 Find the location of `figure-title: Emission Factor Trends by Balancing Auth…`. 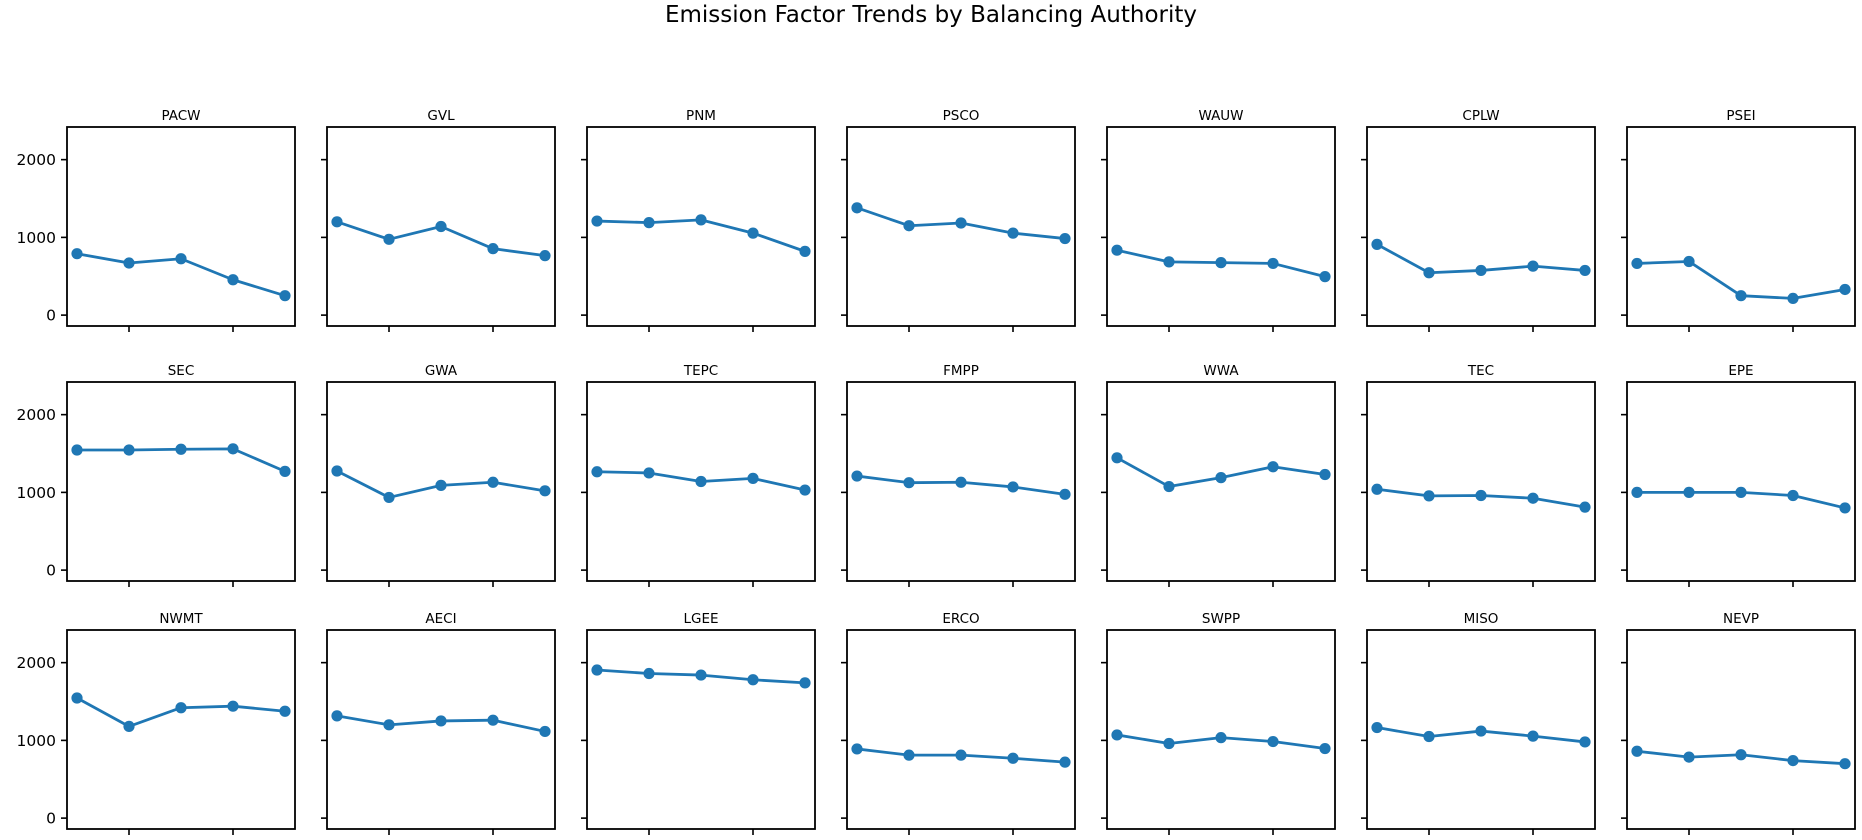

figure-title: Emission Factor Trends by Balancing Auth… is located at coordinates (931, 15).